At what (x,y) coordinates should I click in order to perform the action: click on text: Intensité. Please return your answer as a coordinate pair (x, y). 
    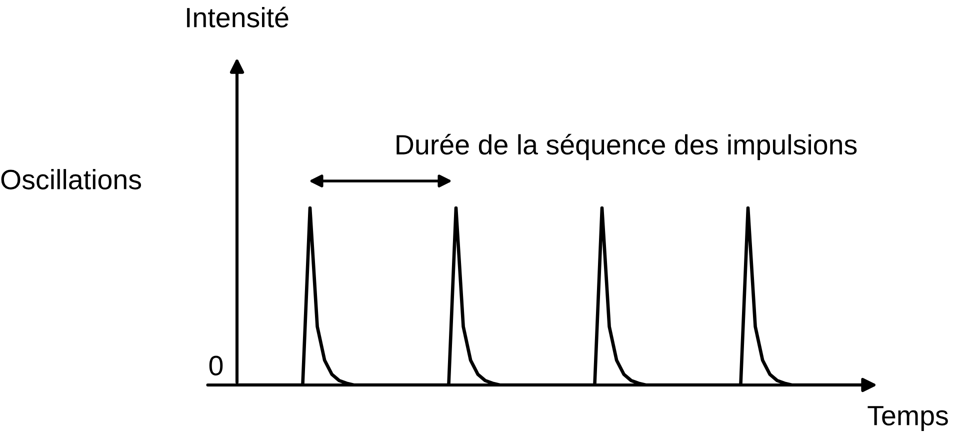
    Looking at the image, I should click on (237, 17).